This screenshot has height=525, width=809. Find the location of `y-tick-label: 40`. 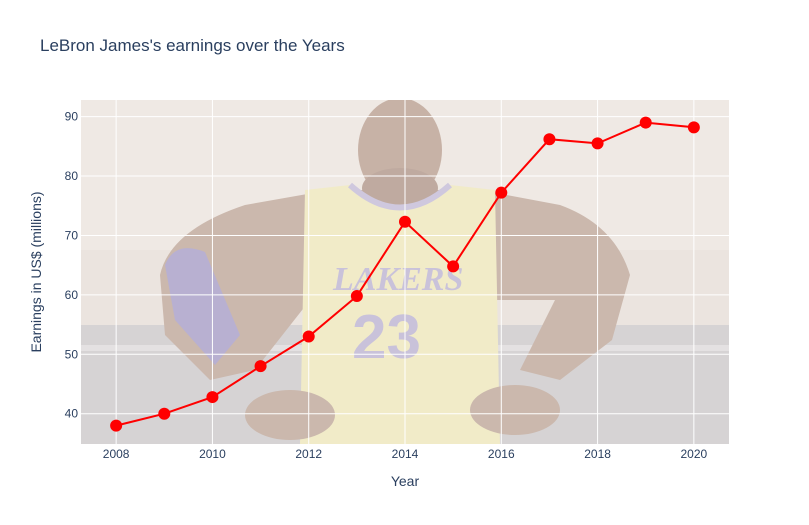

y-tick-label: 40 is located at coordinates (72, 414).